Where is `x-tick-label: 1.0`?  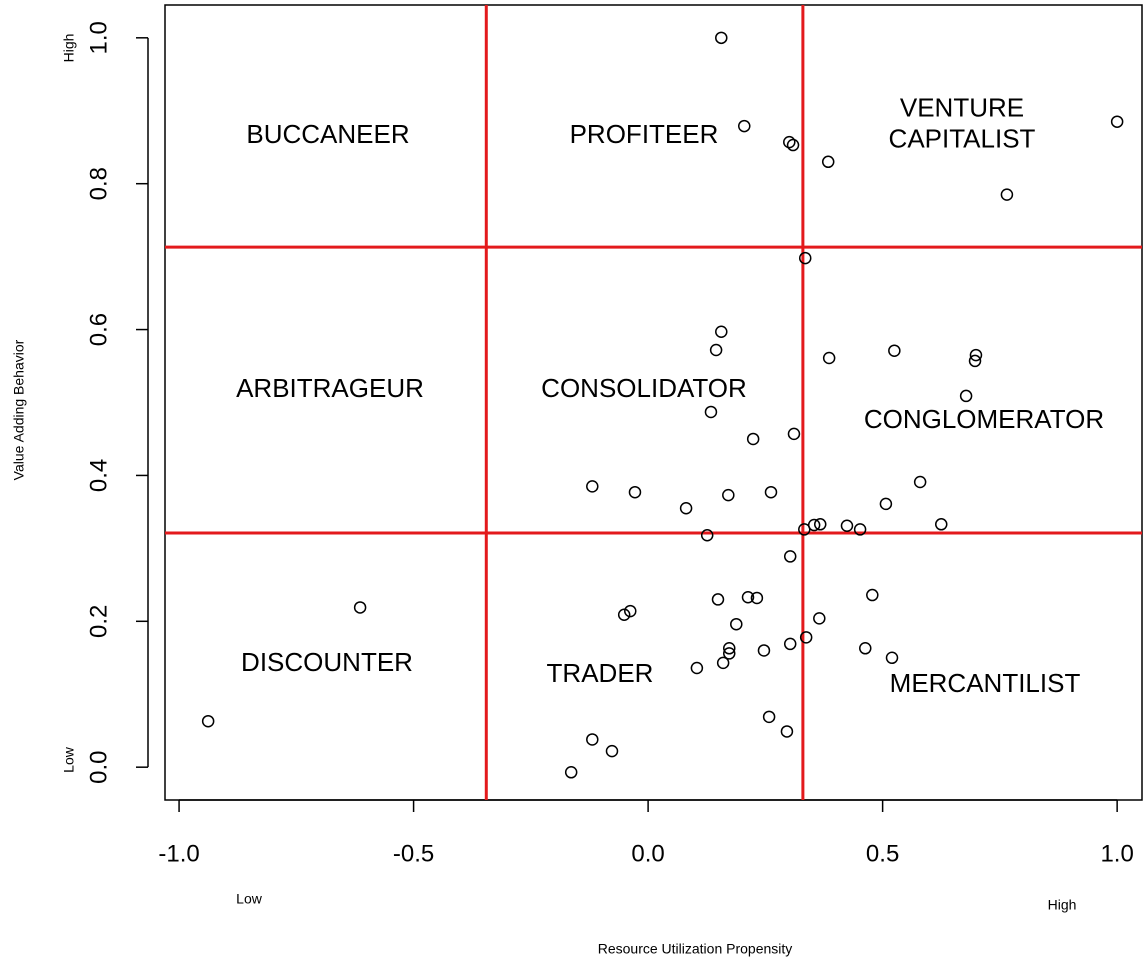
x-tick-label: 1.0 is located at coordinates (1116, 853).